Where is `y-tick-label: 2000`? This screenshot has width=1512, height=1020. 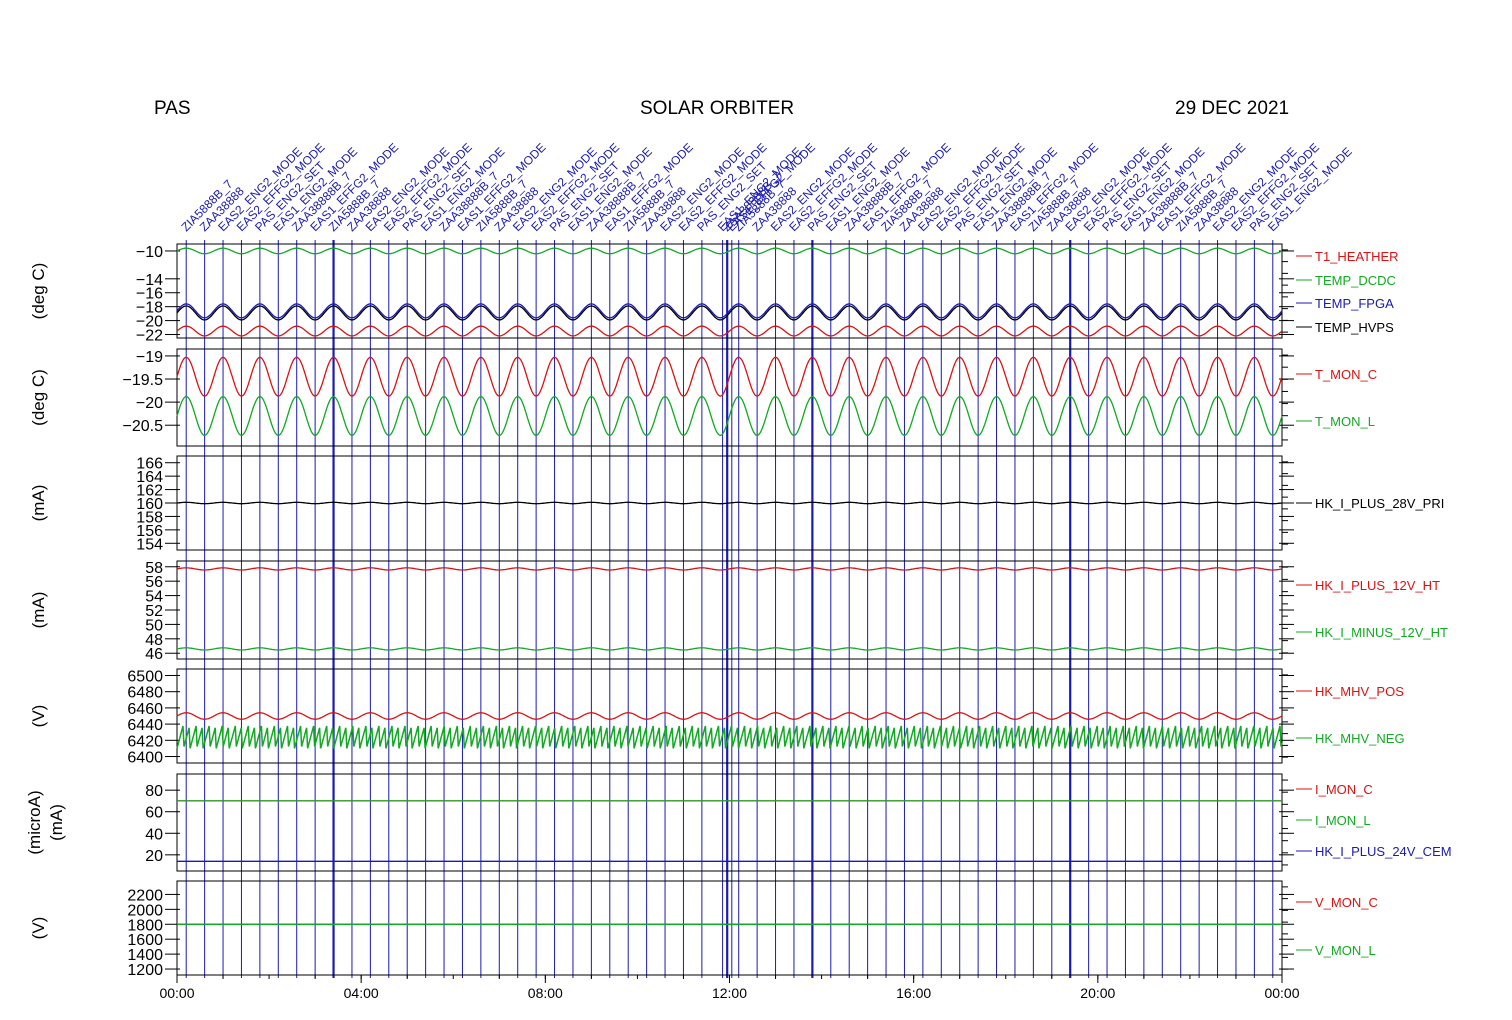
y-tick-label: 2000 is located at coordinates (145, 910).